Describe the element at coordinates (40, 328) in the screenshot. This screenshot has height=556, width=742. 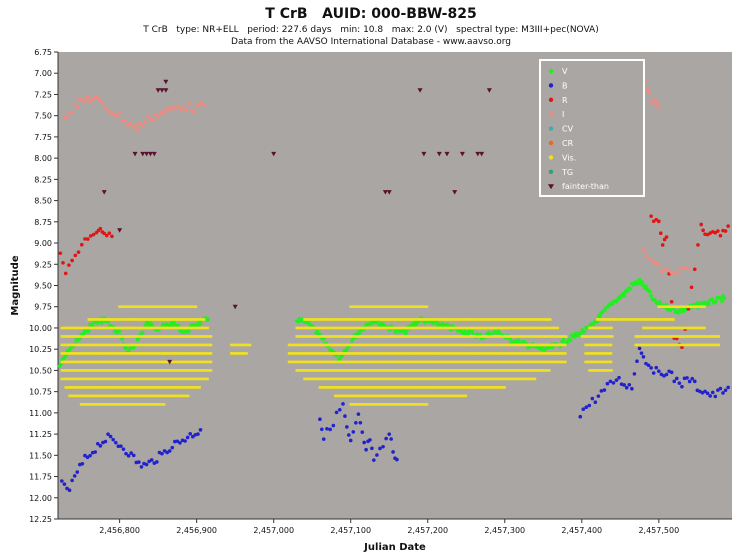
I see `y-tick-label: 10.00` at that location.